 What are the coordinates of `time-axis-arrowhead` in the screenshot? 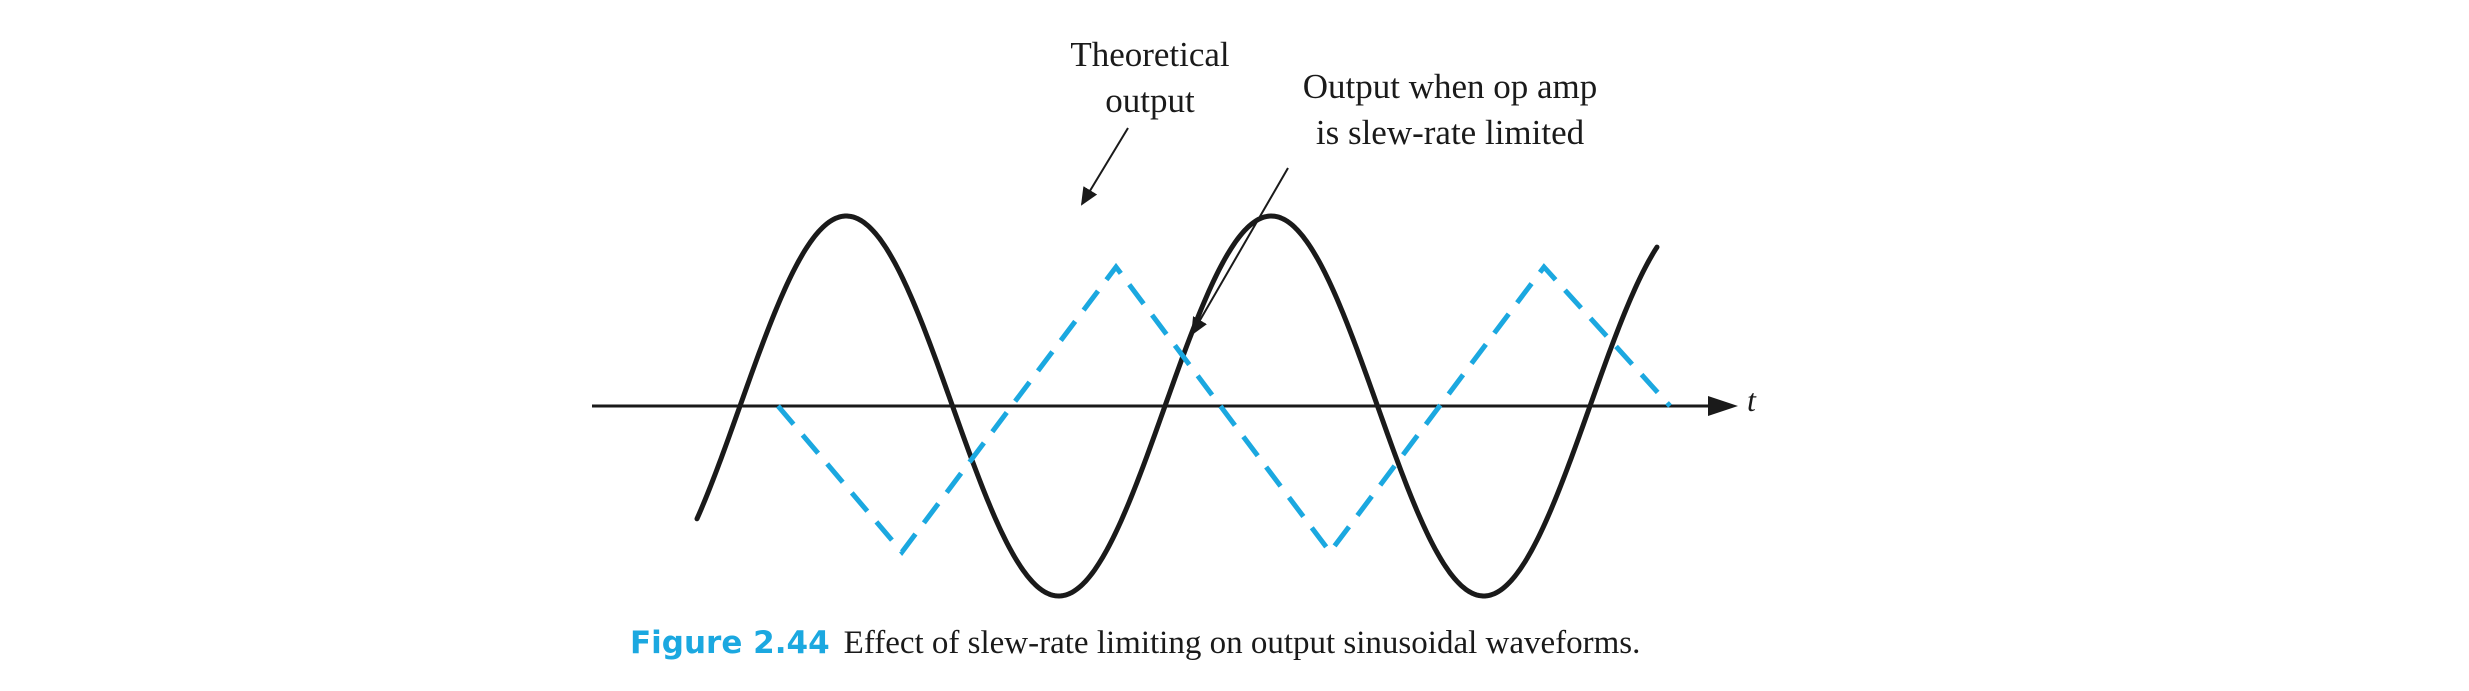 It's located at (1723, 406).